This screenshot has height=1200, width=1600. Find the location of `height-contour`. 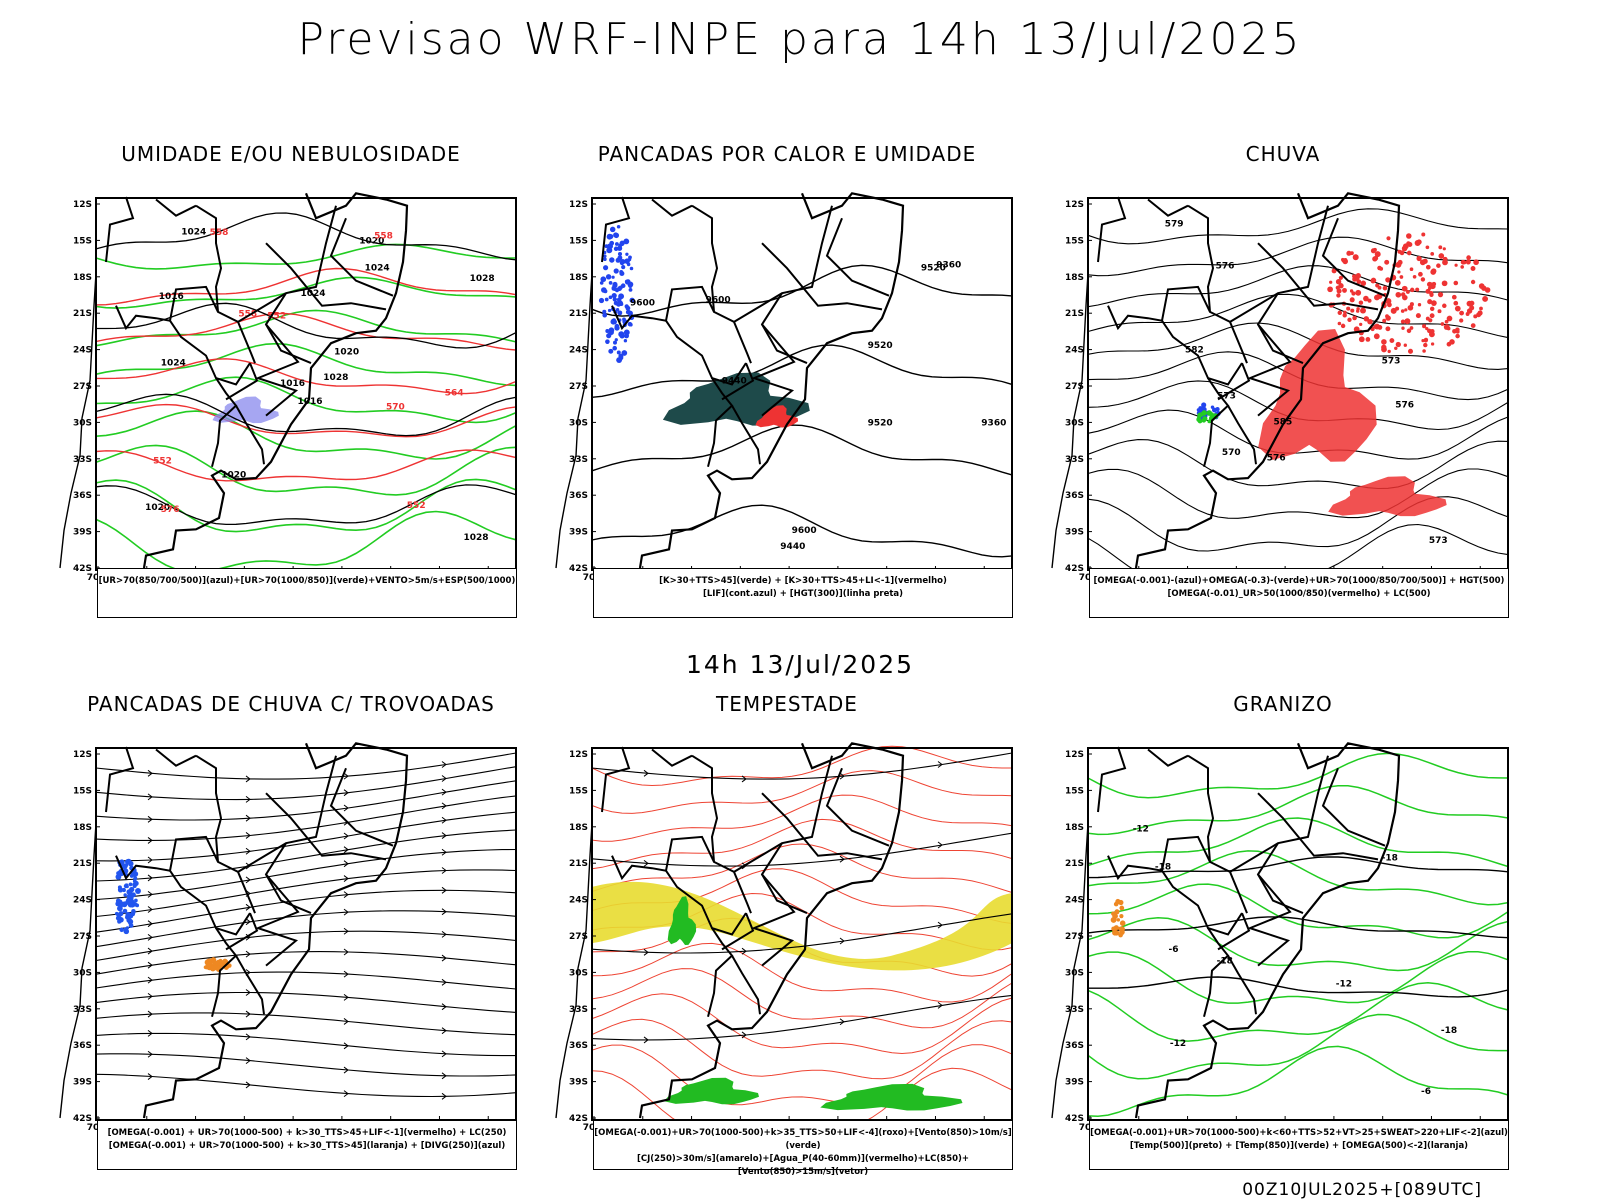

height-contour is located at coordinates (1298, 256).